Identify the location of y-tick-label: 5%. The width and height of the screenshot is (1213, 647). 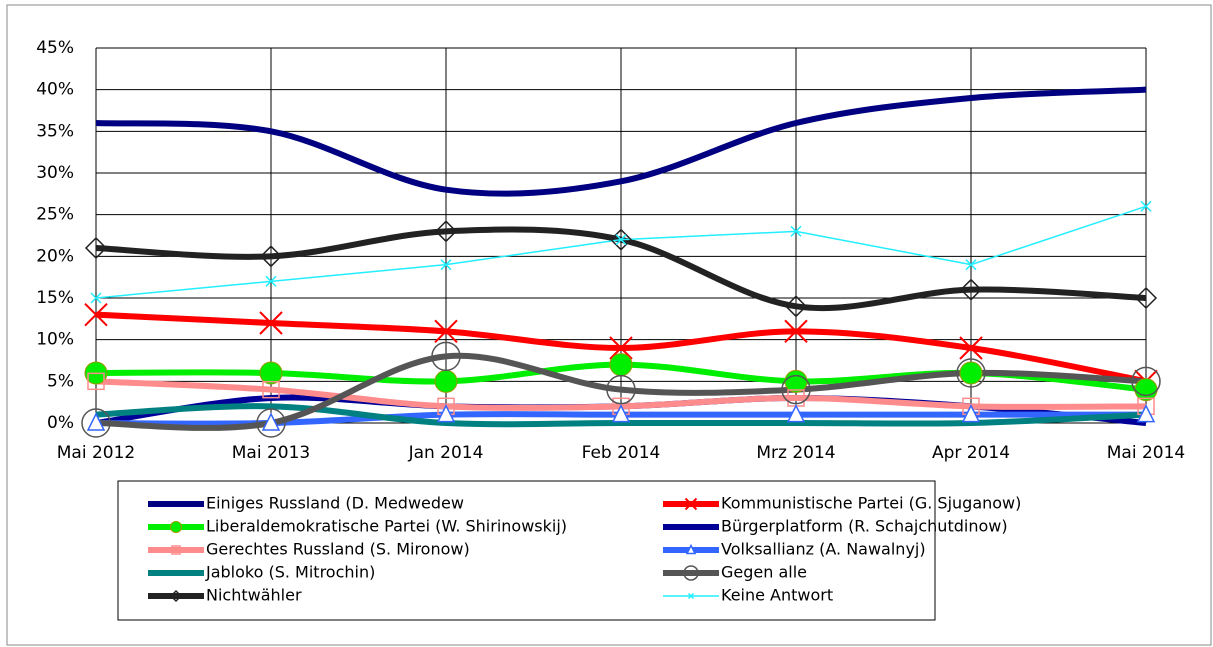
(60, 381).